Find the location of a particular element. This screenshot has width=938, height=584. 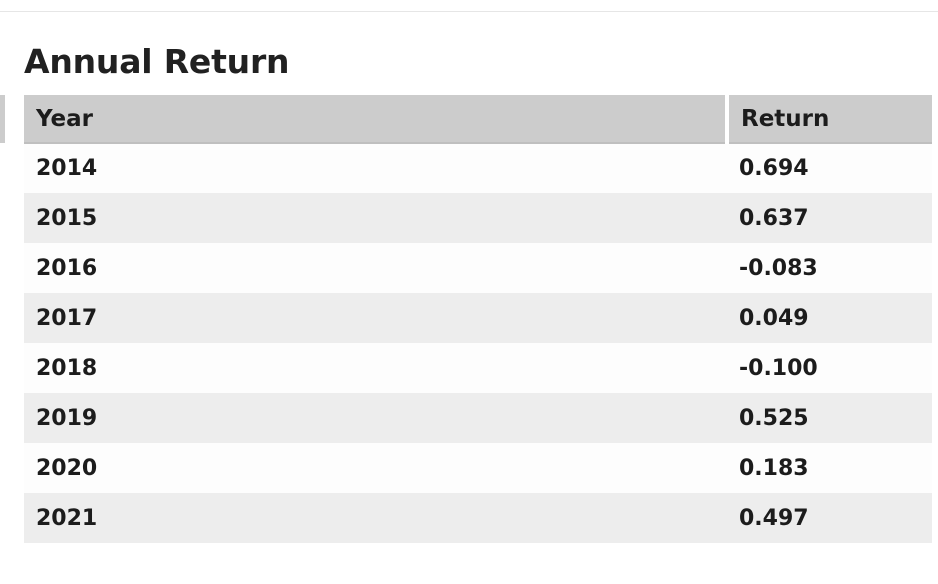

cell-return: -0.083 is located at coordinates (829, 268).